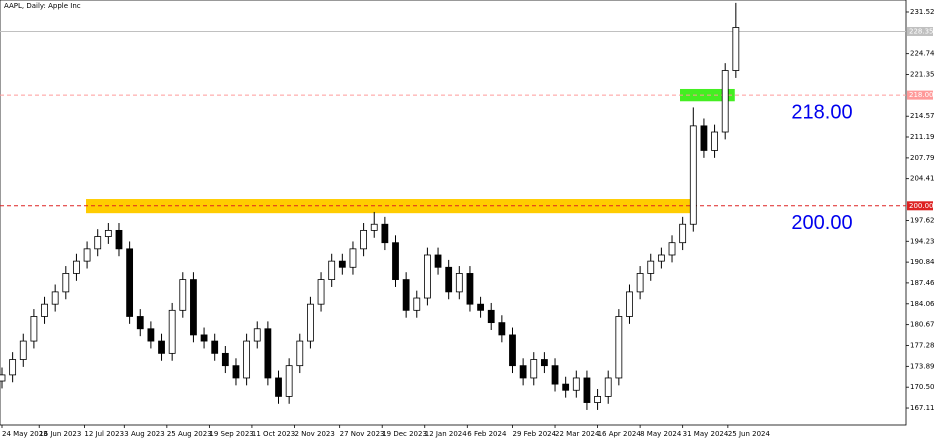 Image resolution: width=936 pixels, height=440 pixels. What do you see at coordinates (821, 223) in the screenshot?
I see `annotation: 200.00` at bounding box center [821, 223].